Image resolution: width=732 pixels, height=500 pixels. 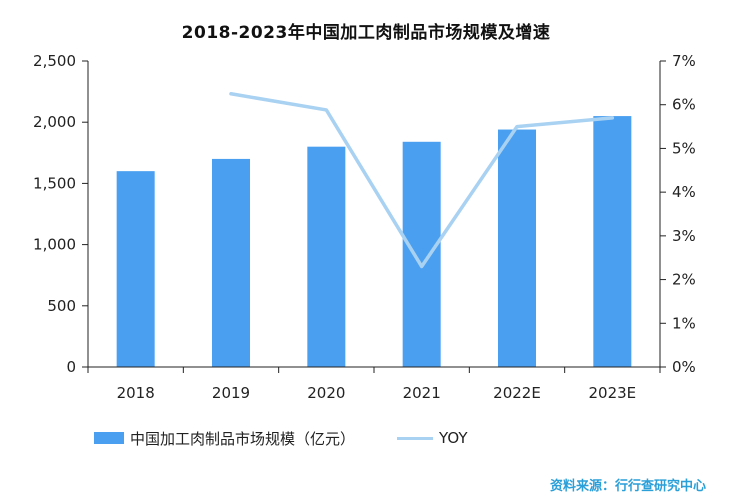 I want to click on x-tick-label: 2021, so click(x=422, y=393).